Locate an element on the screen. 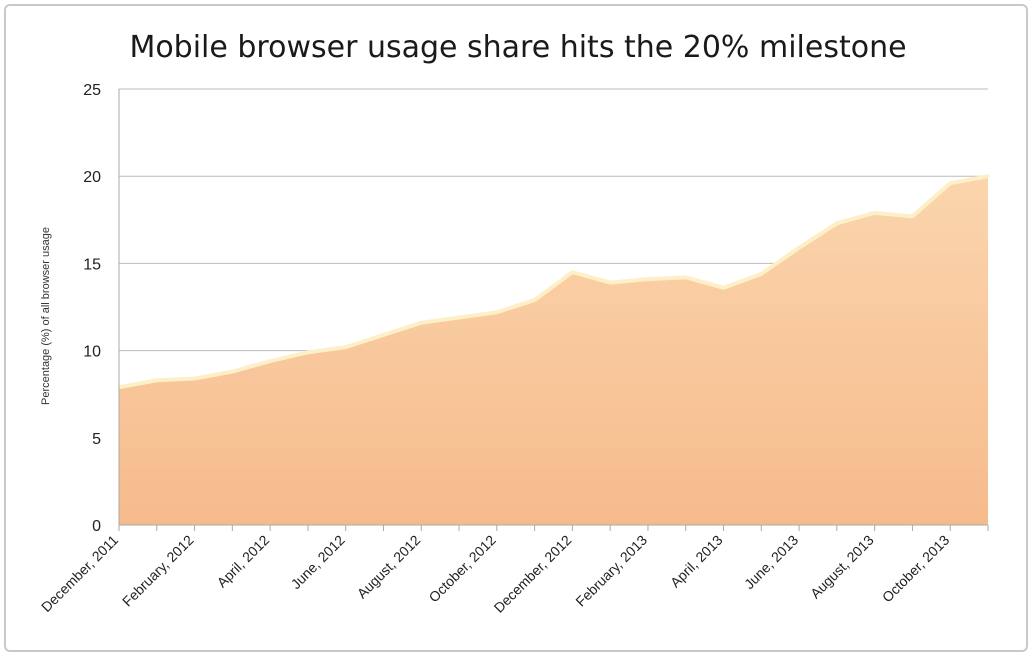 This screenshot has width=1034, height=658. x-tick-label: February, 2012 is located at coordinates (158, 571).